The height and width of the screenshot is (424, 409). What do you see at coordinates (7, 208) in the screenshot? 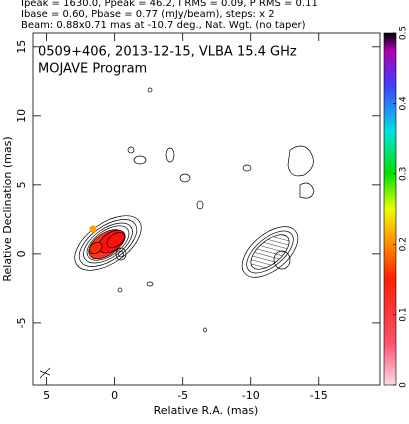
I see `y-axis-label: Relative Declination (mas)` at bounding box center [7, 208].